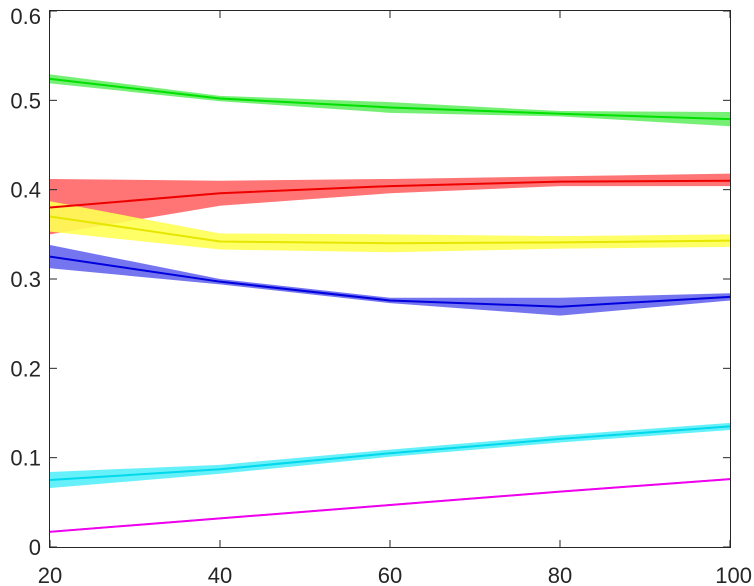 Image resolution: width=754 pixels, height=586 pixels. I want to click on y-tick-label: 0.2, so click(25, 368).